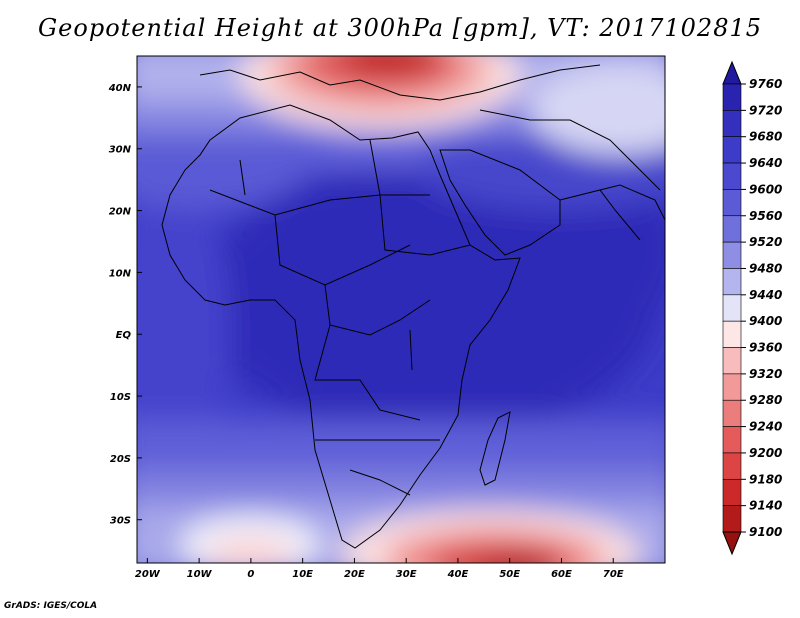 This screenshot has height=618, width=800. I want to click on colorbar-label: 9240, so click(765, 427).